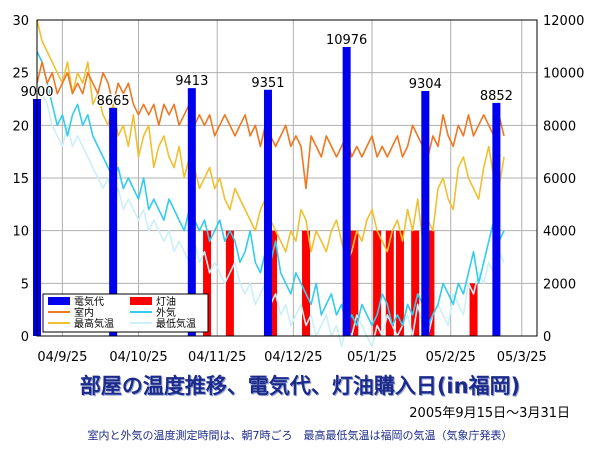  I want to click on electricity-data-label: 8852, so click(496, 96).